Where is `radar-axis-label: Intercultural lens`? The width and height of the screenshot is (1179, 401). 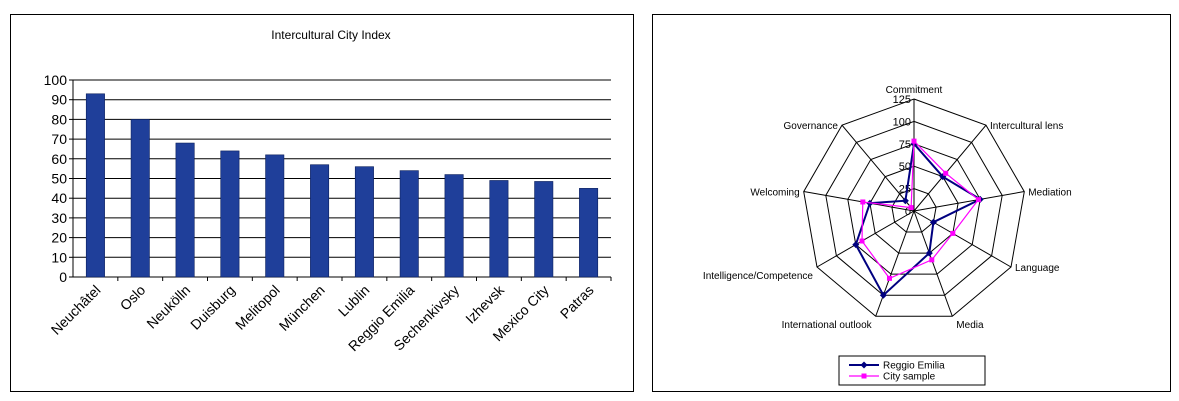 radar-axis-label: Intercultural lens is located at coordinates (1026, 126).